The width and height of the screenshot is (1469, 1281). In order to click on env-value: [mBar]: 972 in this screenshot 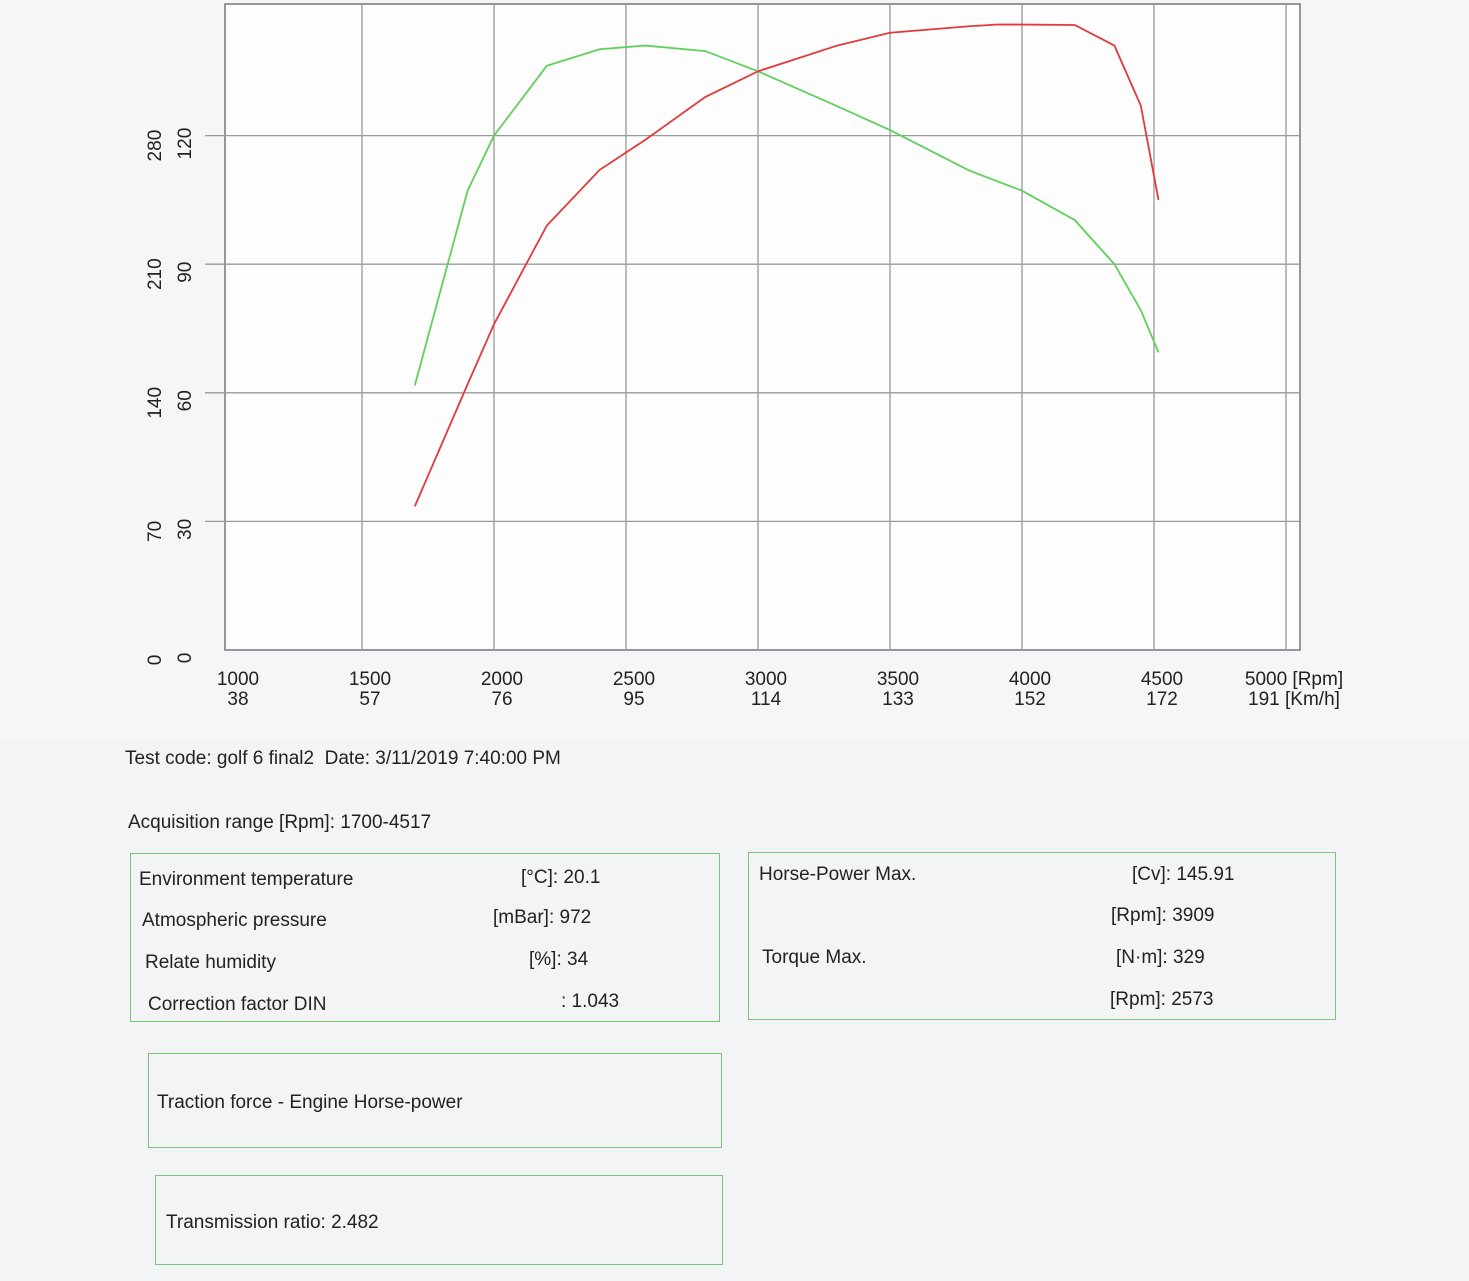, I will do `click(542, 917)`.